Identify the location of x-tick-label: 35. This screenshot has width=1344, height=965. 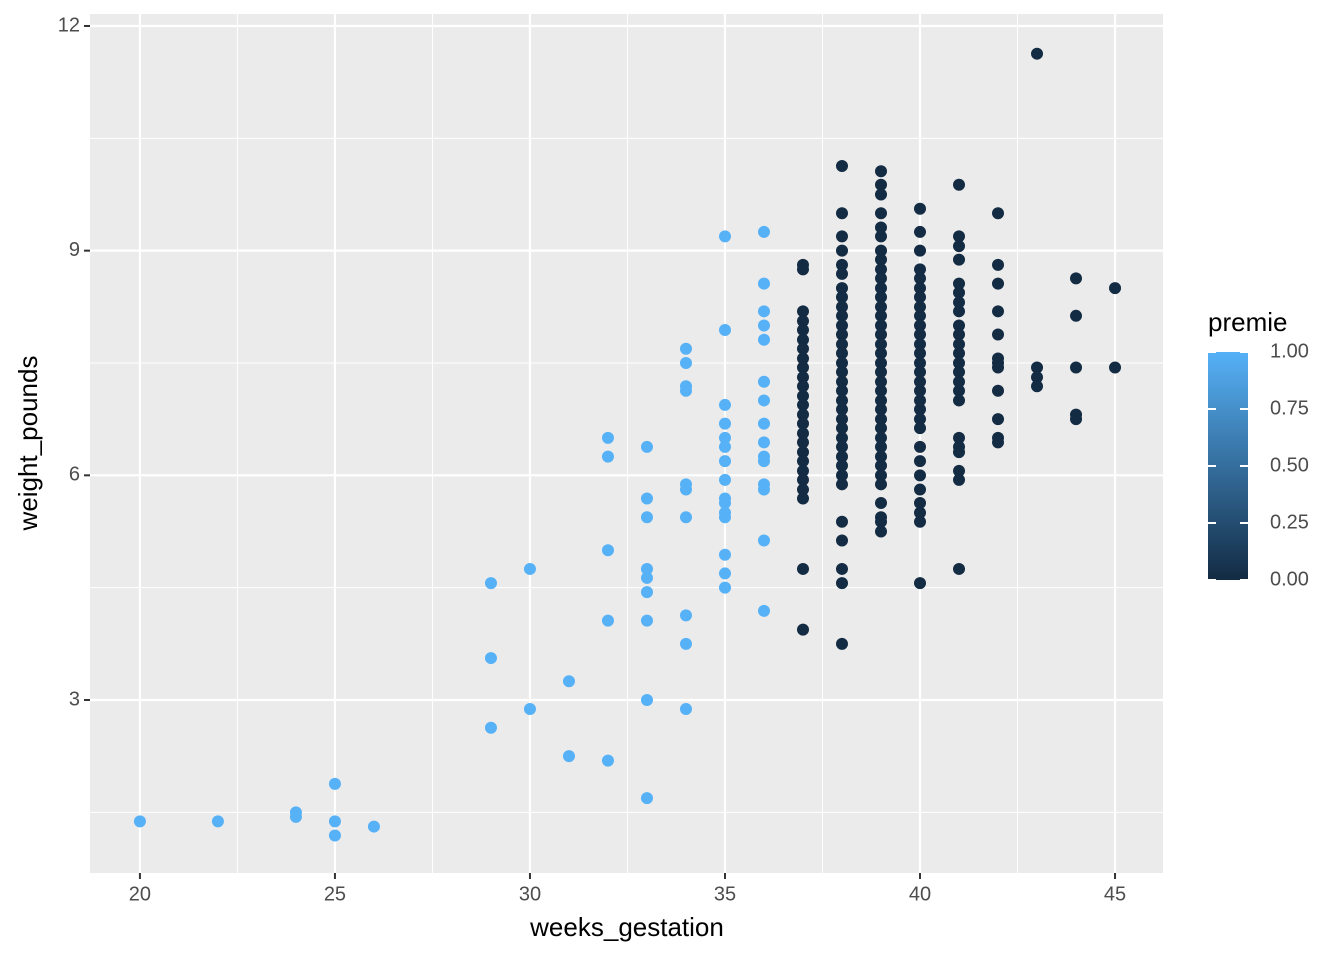
(725, 894).